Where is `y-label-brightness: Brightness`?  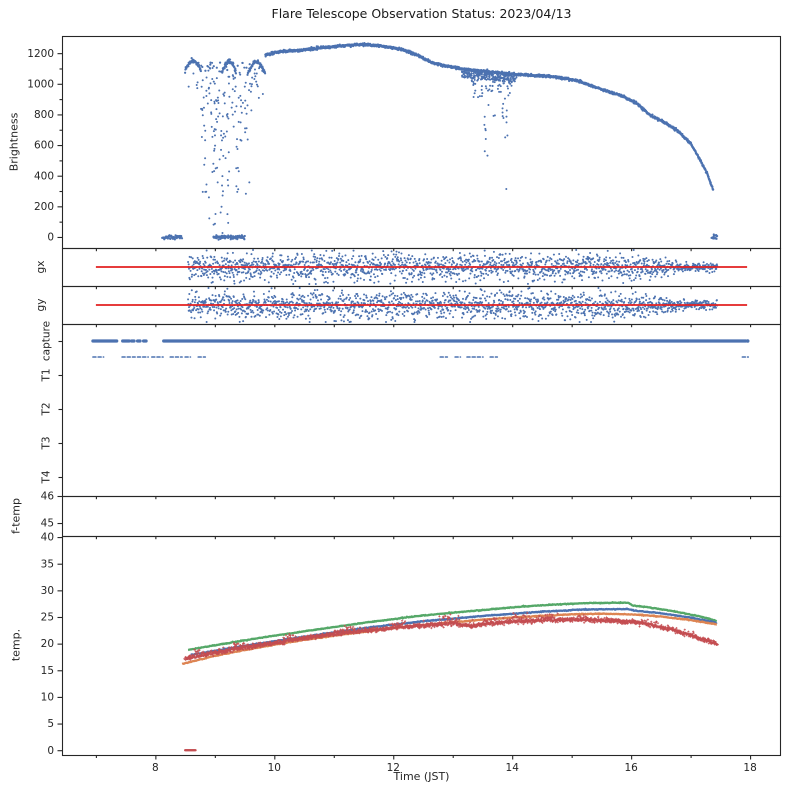 y-label-brightness: Brightness is located at coordinates (14, 142).